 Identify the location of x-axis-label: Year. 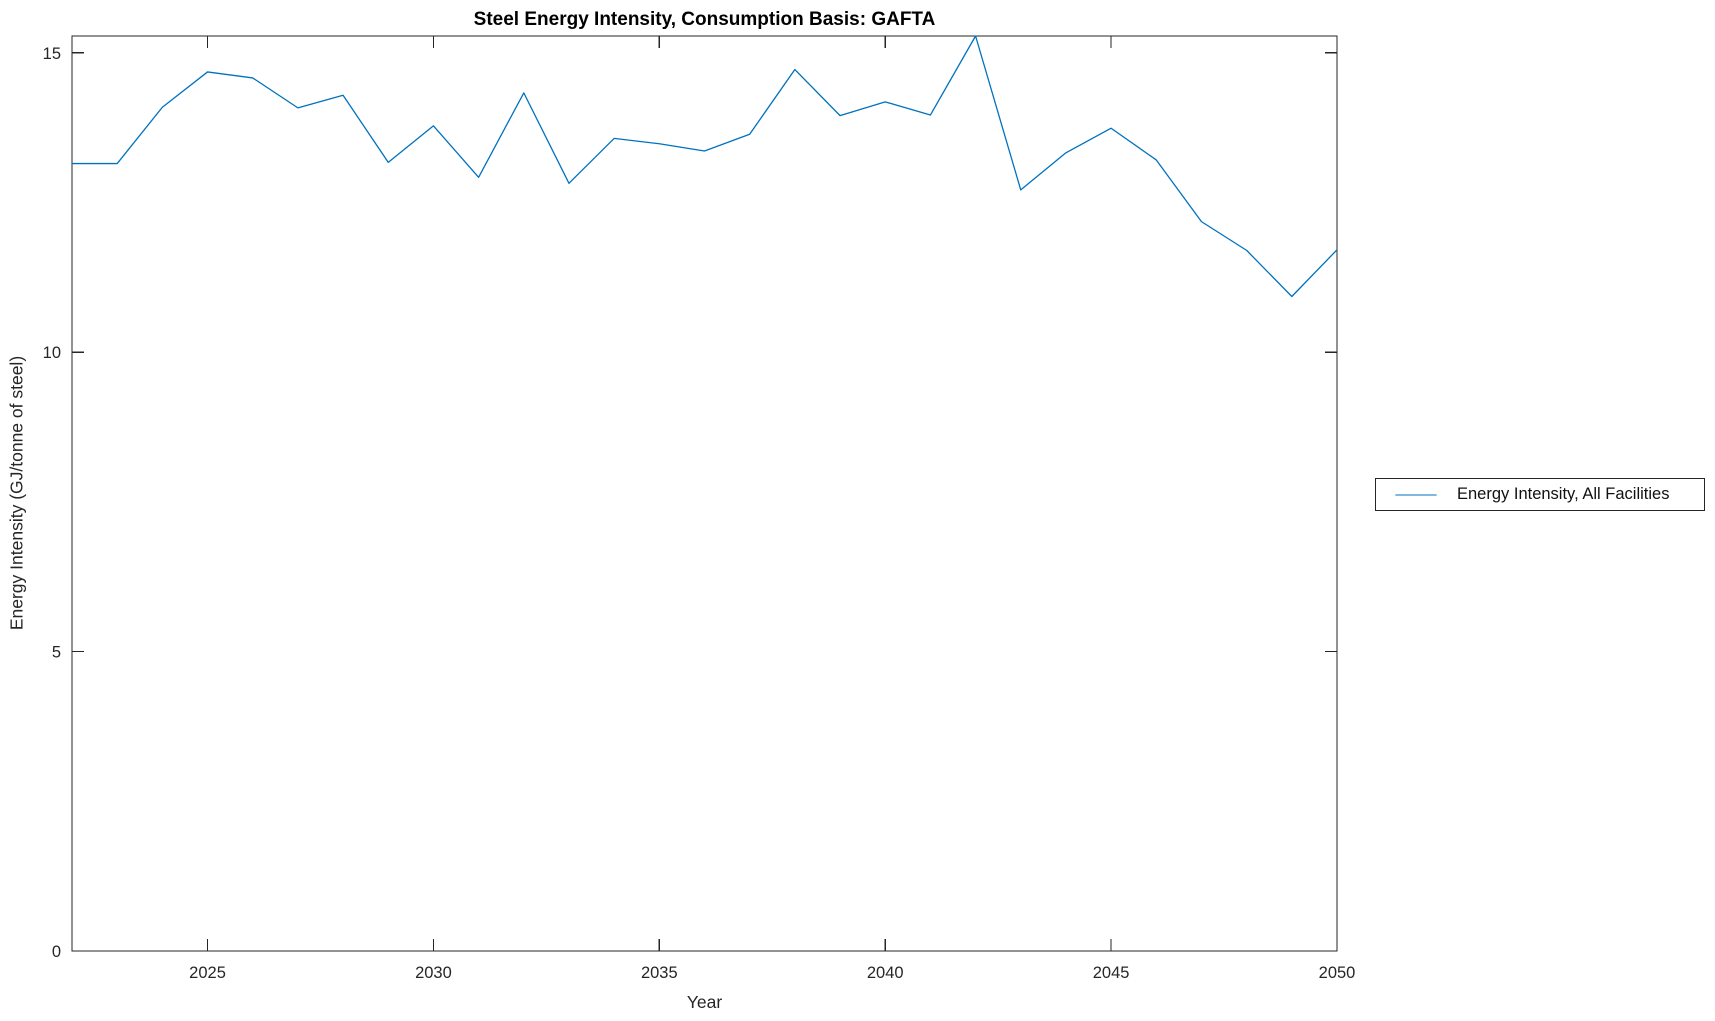
(704, 1002).